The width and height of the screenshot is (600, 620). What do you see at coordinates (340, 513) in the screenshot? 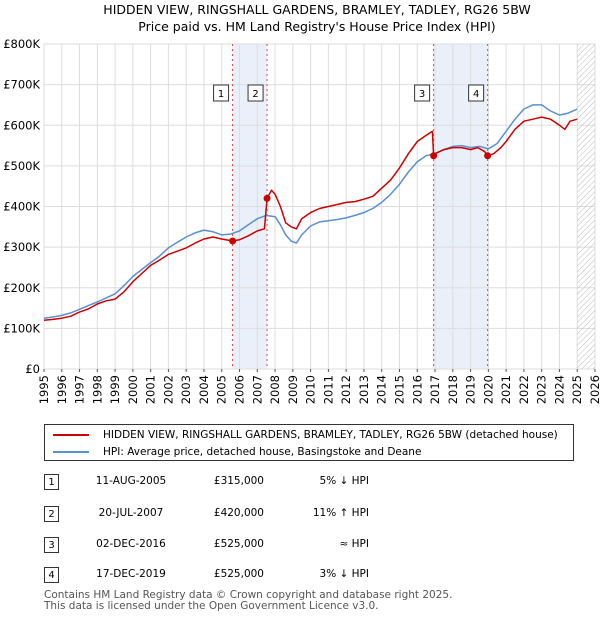
I see `sale-hpi-compare: 11% ↑ HPI` at bounding box center [340, 513].